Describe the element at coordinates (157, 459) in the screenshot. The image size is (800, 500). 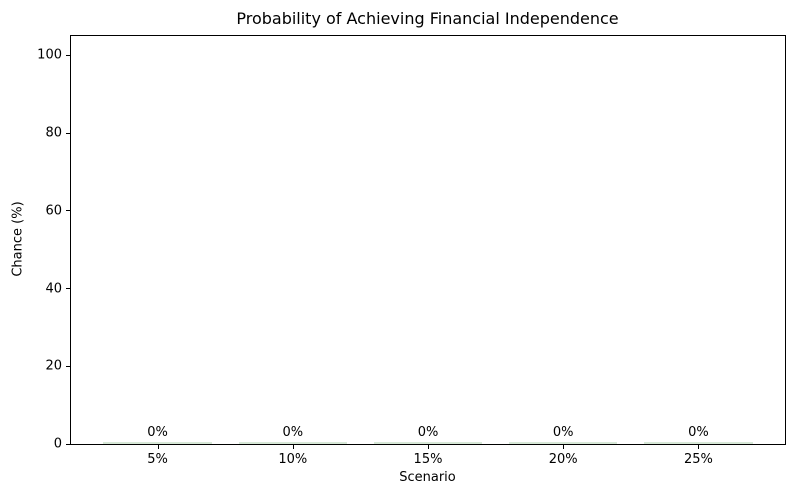
I see `x-tick-label: 5%` at that location.